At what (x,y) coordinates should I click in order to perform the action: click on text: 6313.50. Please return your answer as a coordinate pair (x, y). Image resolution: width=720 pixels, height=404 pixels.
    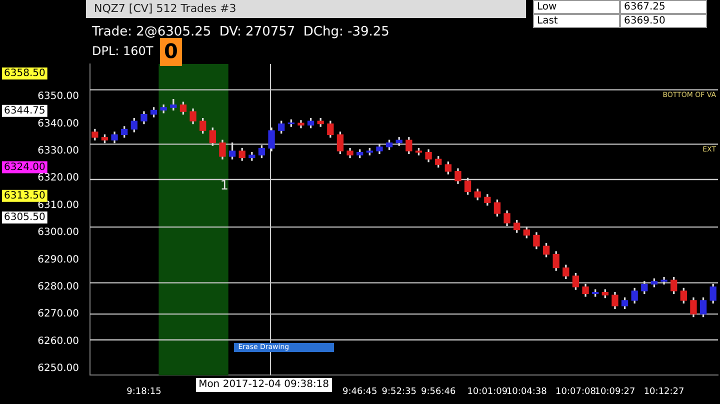
    Looking at the image, I should click on (25, 196).